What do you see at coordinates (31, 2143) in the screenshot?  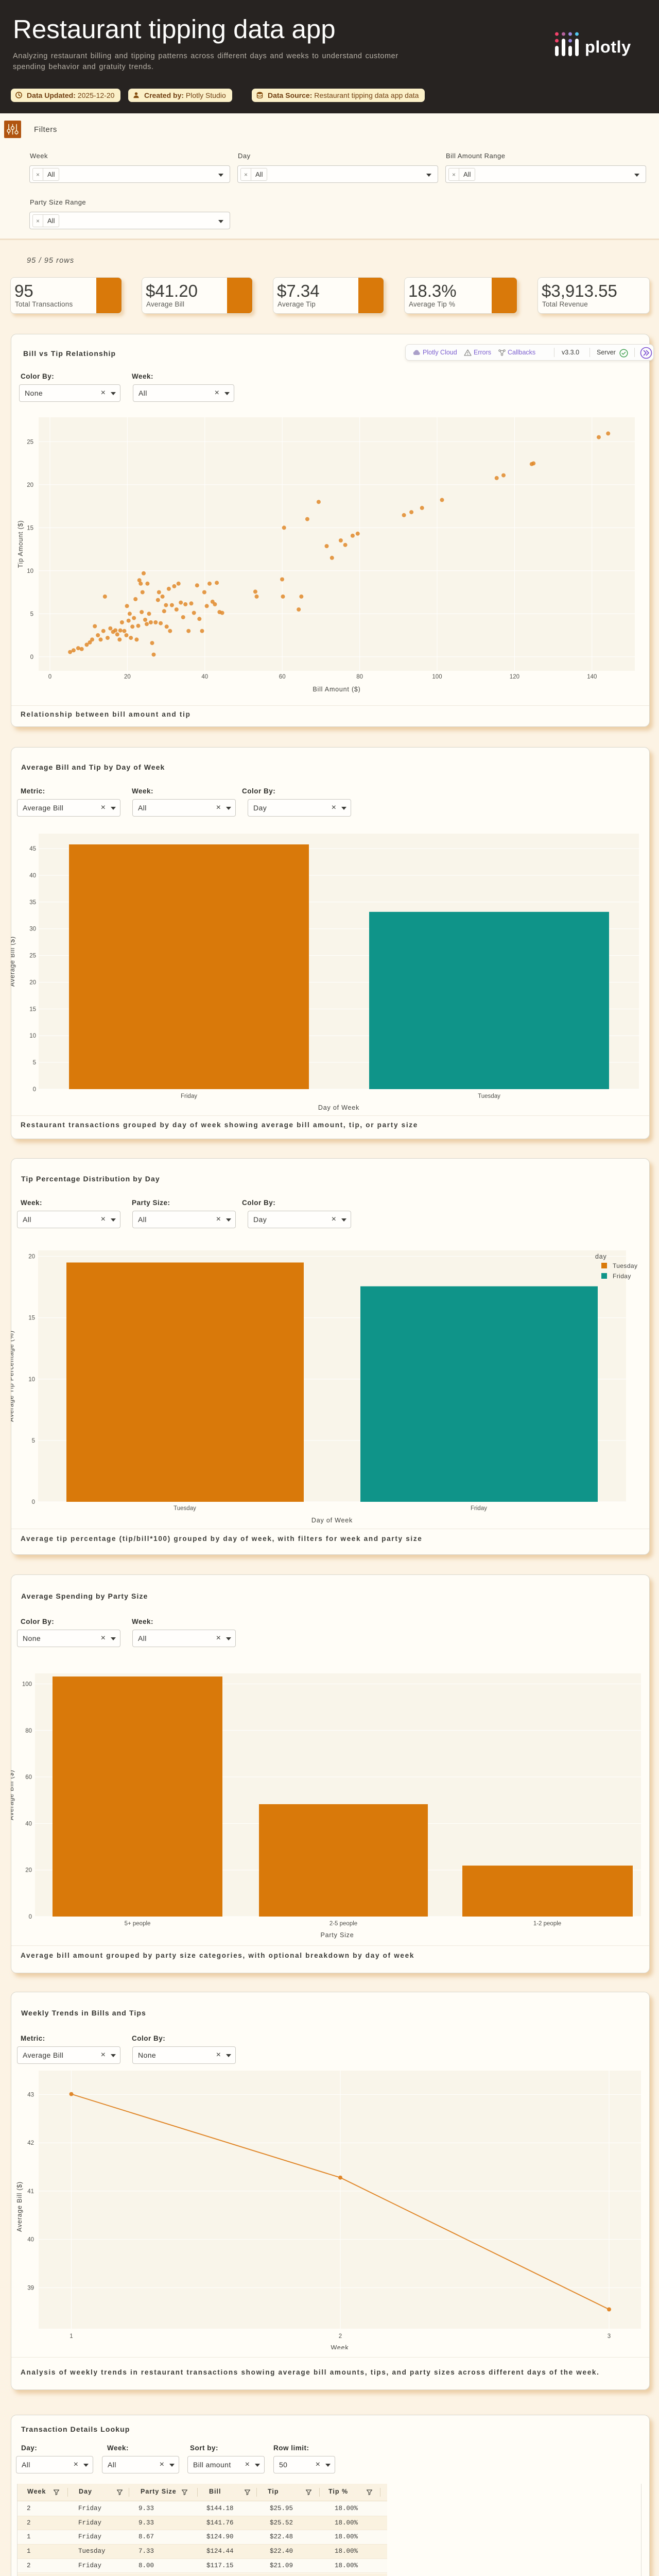 I see `svg-text: 42` at bounding box center [31, 2143].